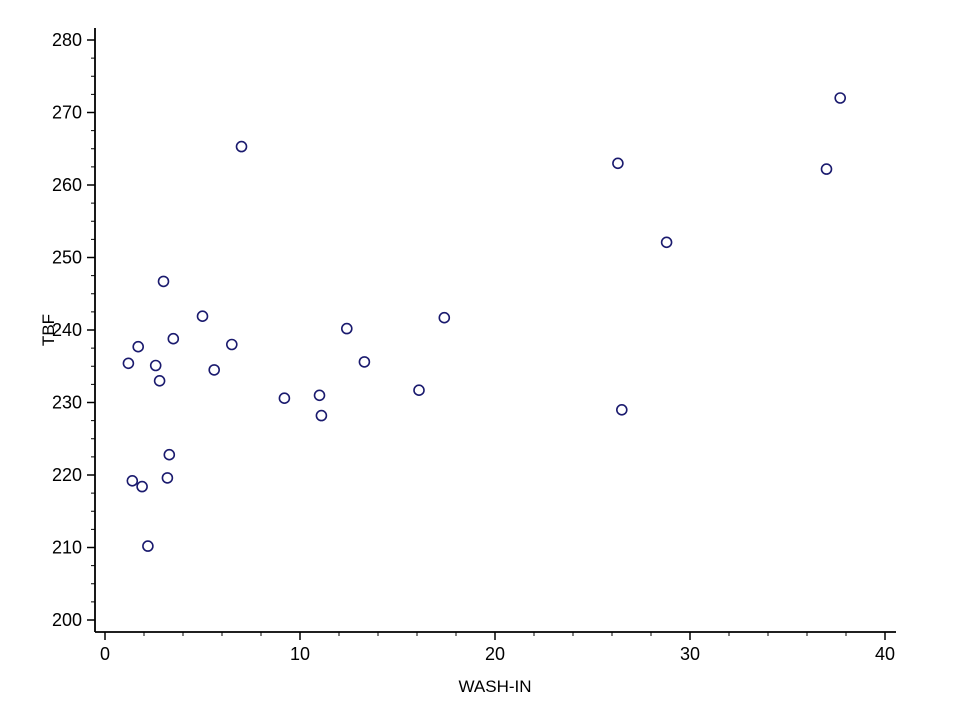 The width and height of the screenshot is (960, 725). I want to click on y-tick-label: 220, so click(67, 475).